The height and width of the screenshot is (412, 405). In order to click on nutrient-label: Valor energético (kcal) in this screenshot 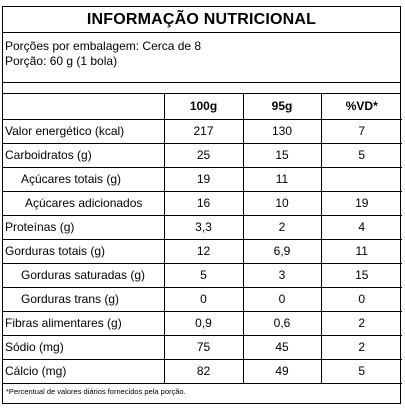, I will do `click(84, 131)`.